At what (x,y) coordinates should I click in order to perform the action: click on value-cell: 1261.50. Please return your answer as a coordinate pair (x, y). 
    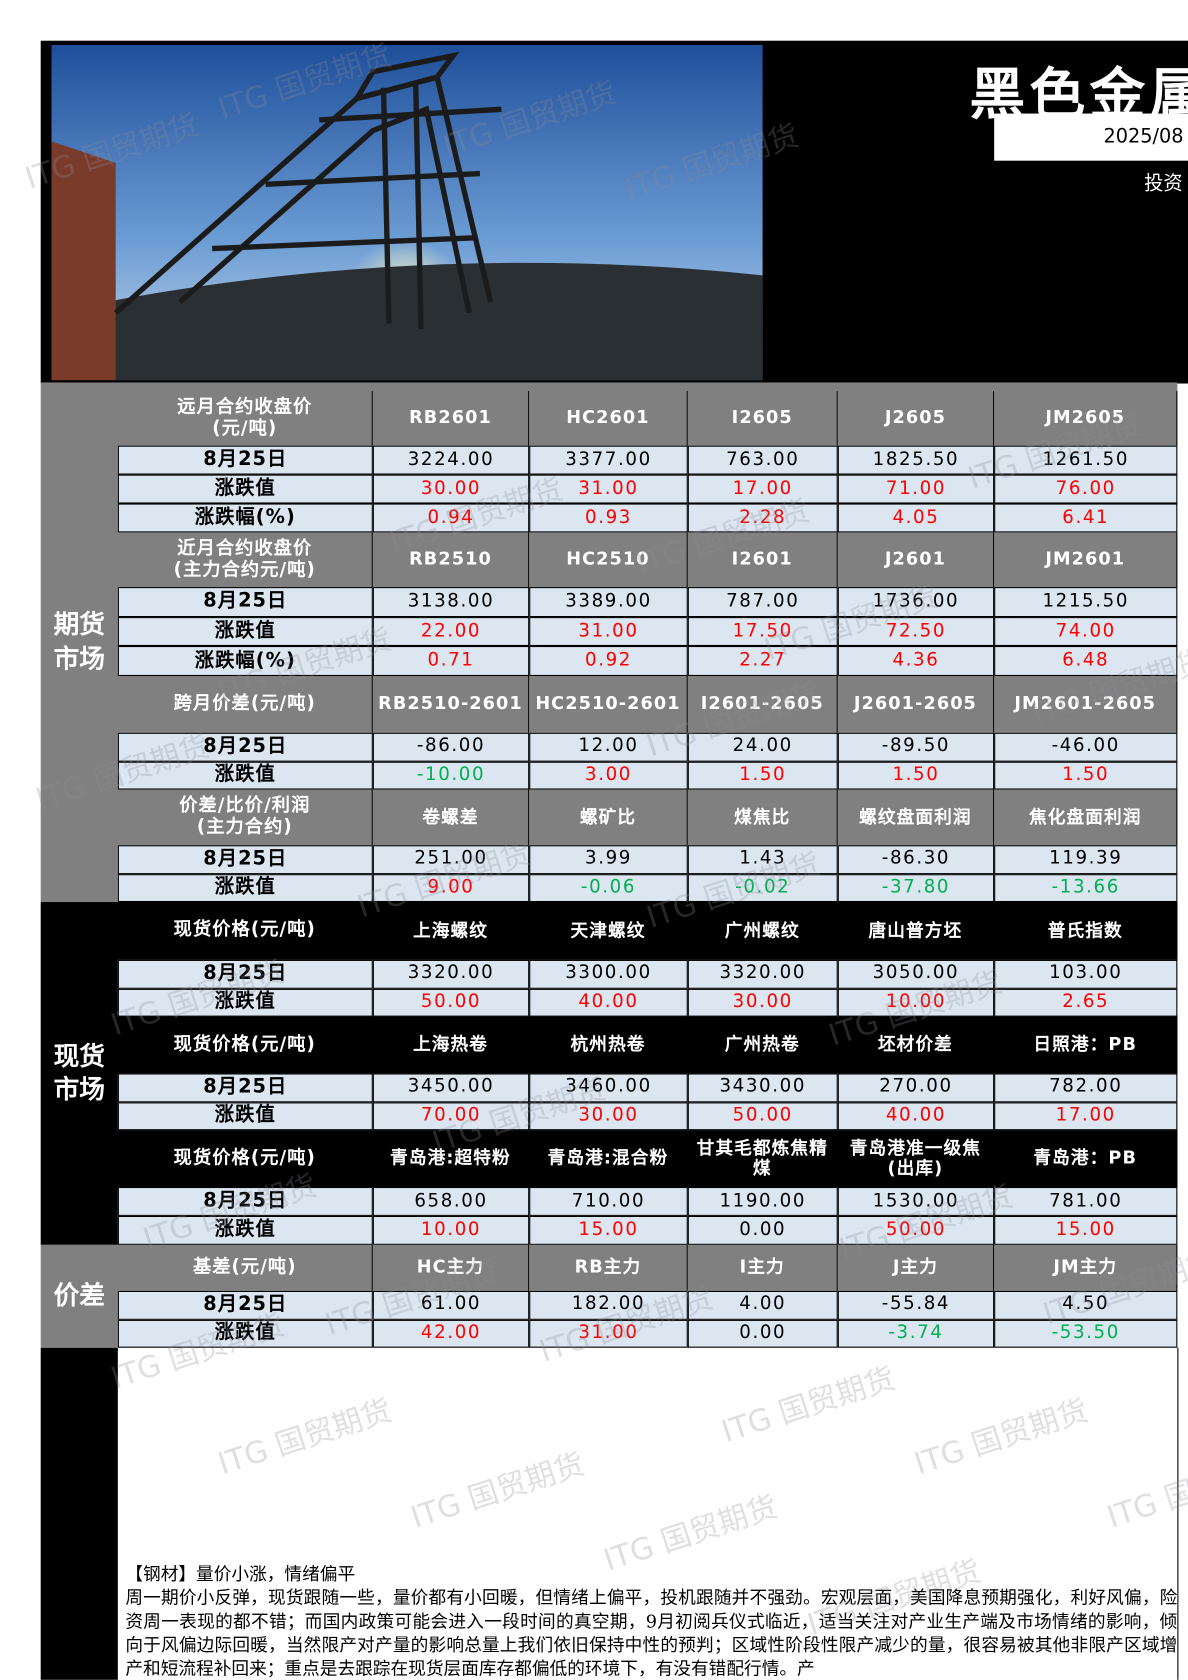
    Looking at the image, I should click on (1086, 460).